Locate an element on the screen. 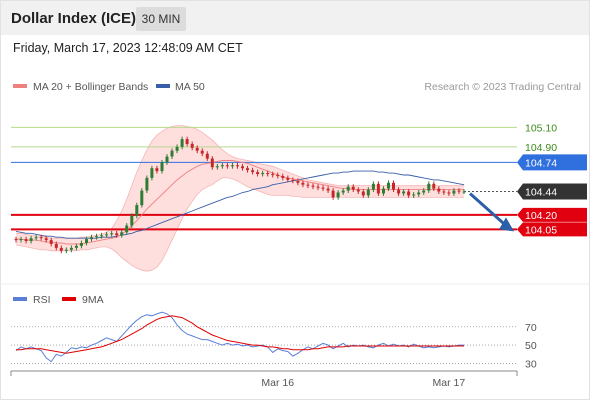 This screenshot has height=400, width=590. rsi-legend: RSI 9MA is located at coordinates (58, 300).